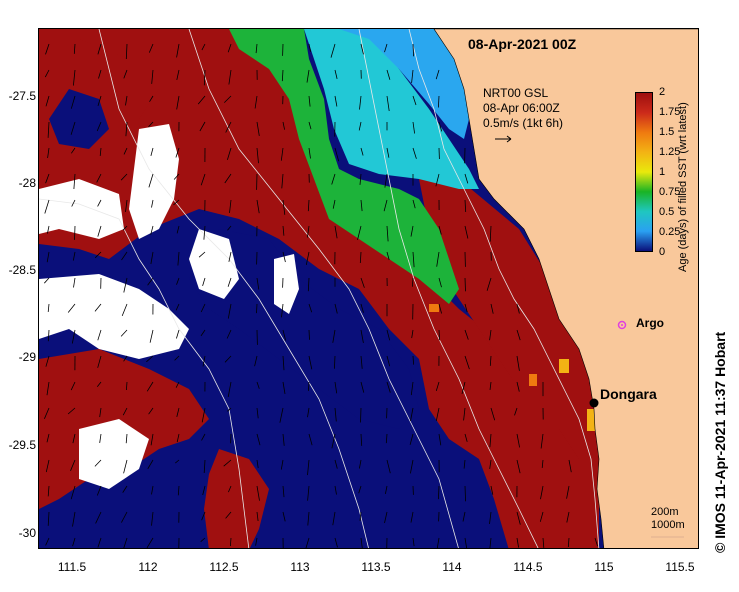 Image resolution: width=739 pixels, height=592 pixels. What do you see at coordinates (662, 172) in the screenshot?
I see `colorbar-tick-label: 1` at bounding box center [662, 172].